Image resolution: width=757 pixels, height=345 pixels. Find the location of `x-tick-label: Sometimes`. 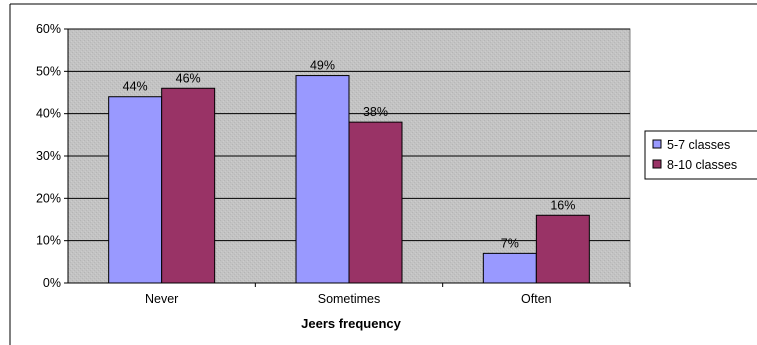

x-tick-label: Sometimes is located at coordinates (349, 299).